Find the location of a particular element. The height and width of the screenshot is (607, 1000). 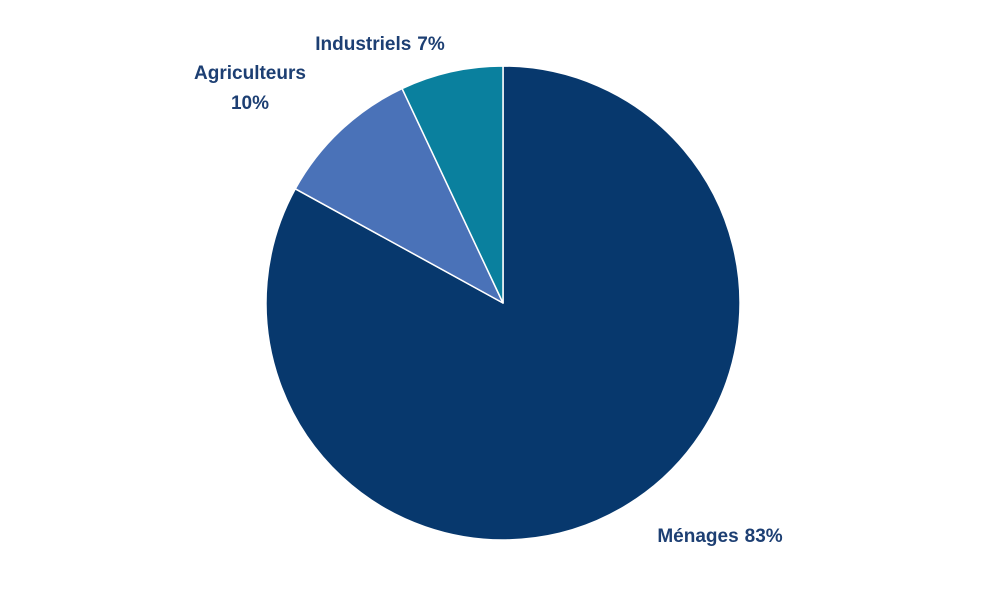

value-label: 7% is located at coordinates (431, 44).